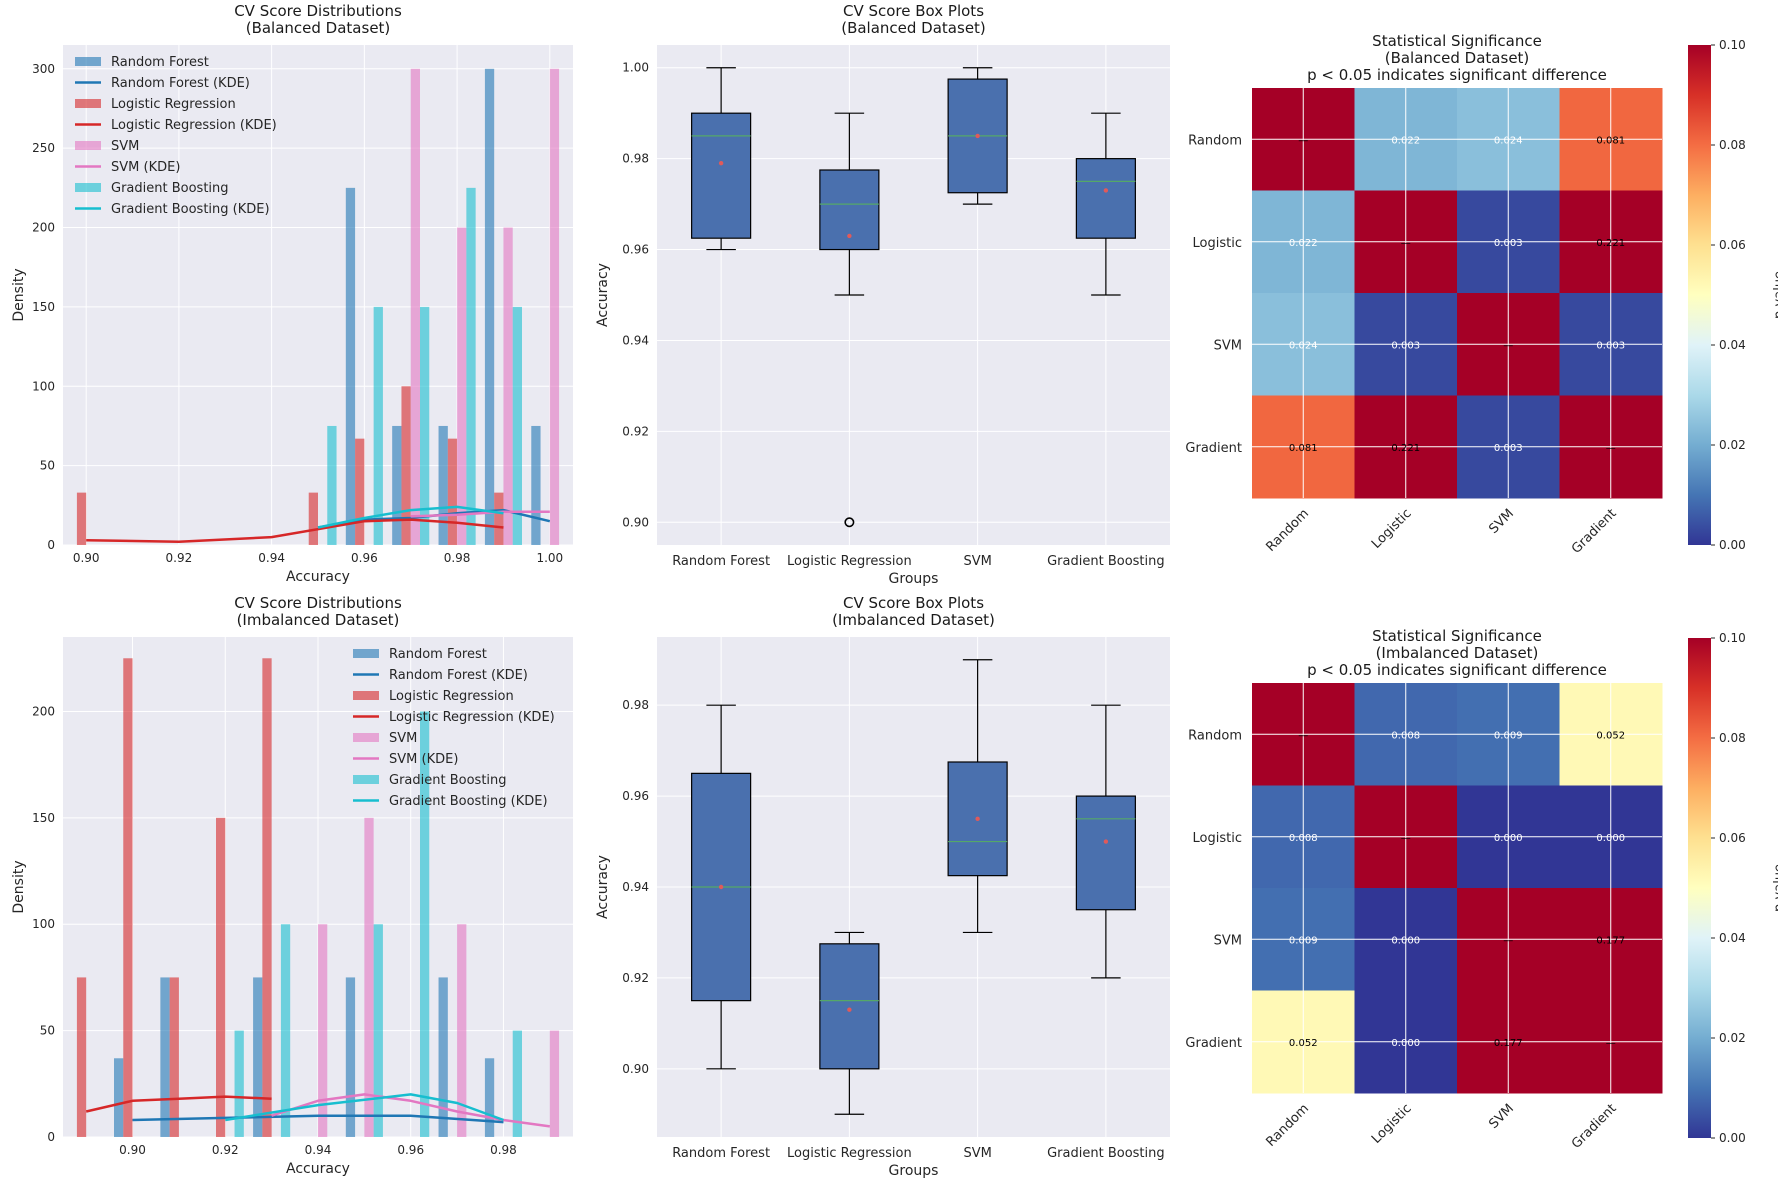 This screenshot has height=1189, width=1778. I want to click on x-axis-label: Accuracy, so click(318, 1169).